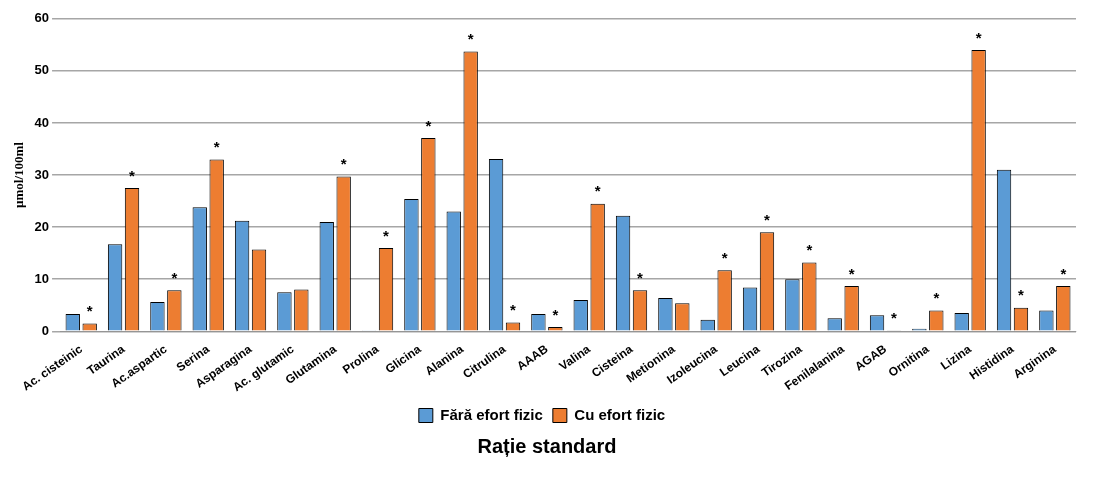 This screenshot has height=478, width=1094. I want to click on legend-label: Fără efort fizic, so click(491, 414).